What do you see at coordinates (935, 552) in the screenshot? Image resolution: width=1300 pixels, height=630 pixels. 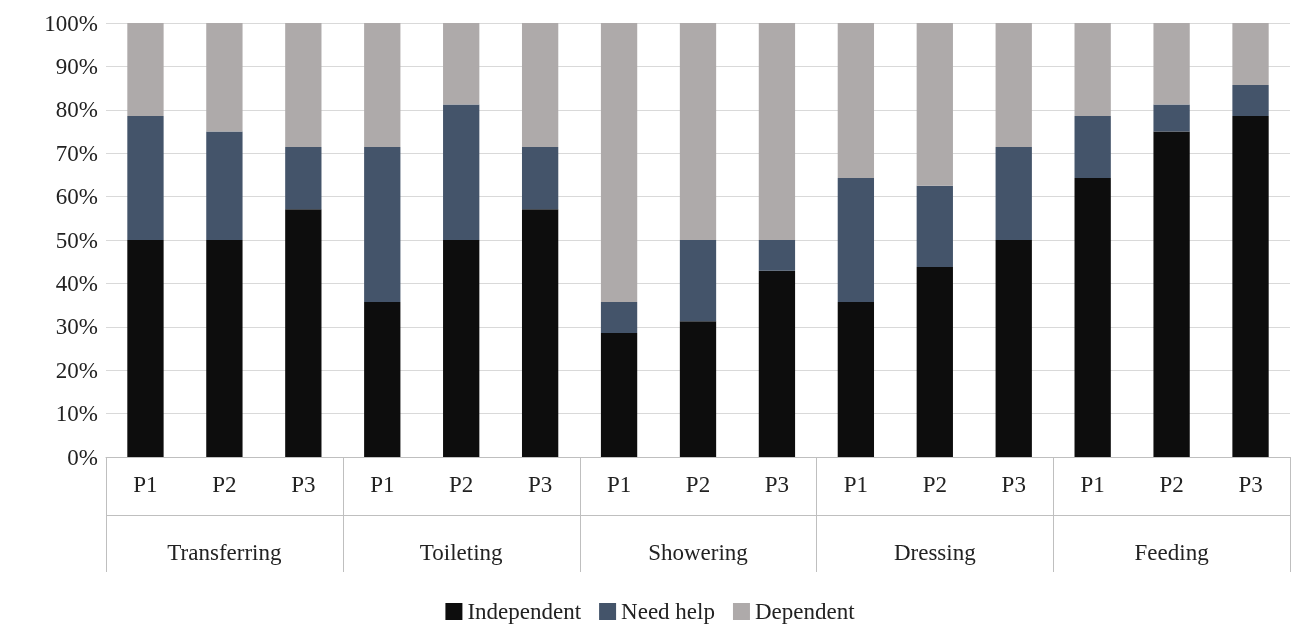 I see `text: Dressing` at bounding box center [935, 552].